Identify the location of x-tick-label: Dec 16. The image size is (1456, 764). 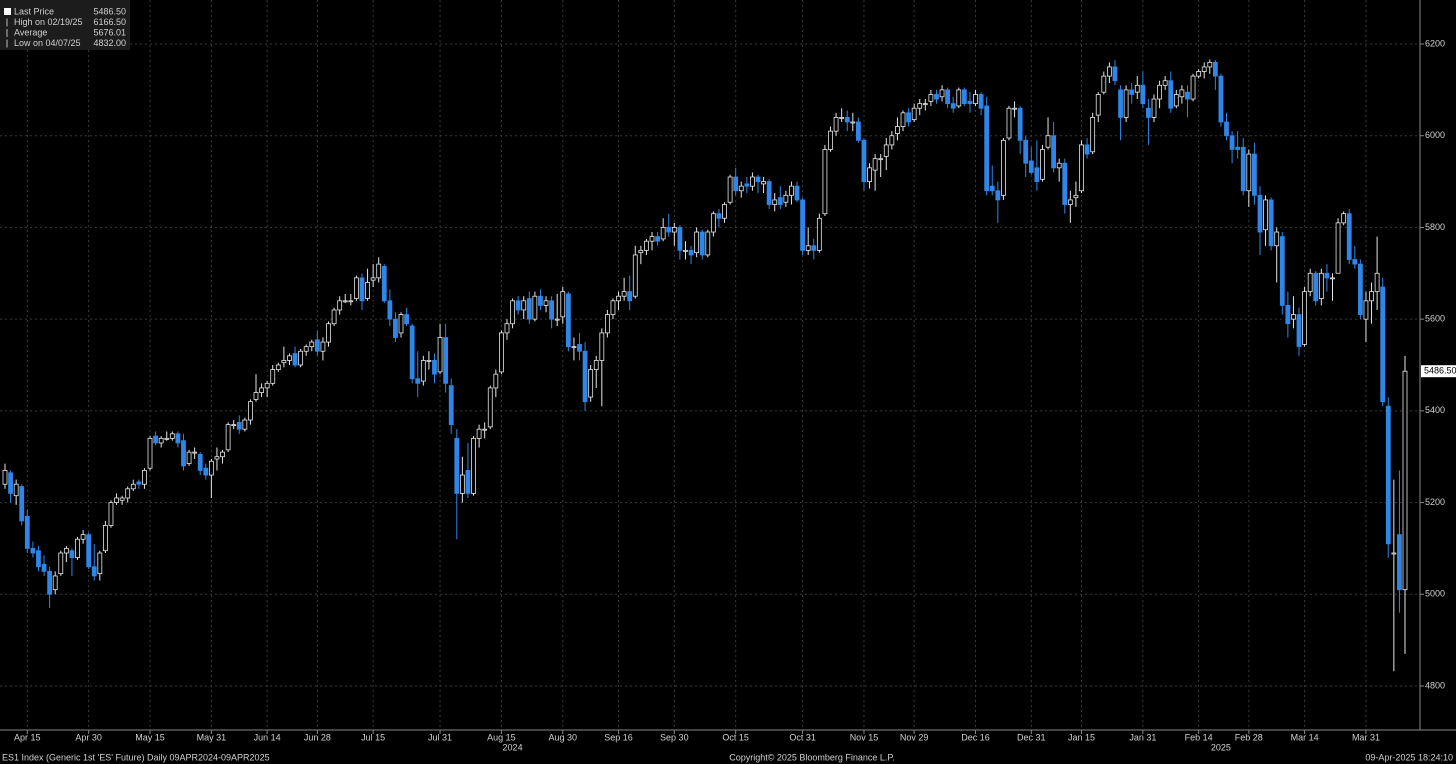
(975, 737).